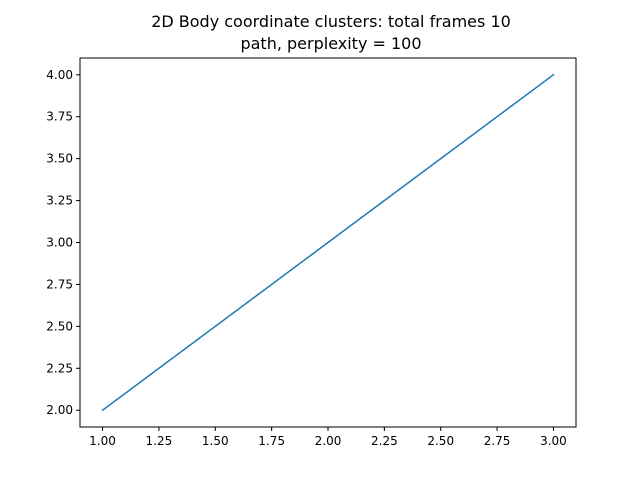 This screenshot has height=480, width=640. Describe the element at coordinates (59, 284) in the screenshot. I see `y-tick-label: 2.75` at that location.